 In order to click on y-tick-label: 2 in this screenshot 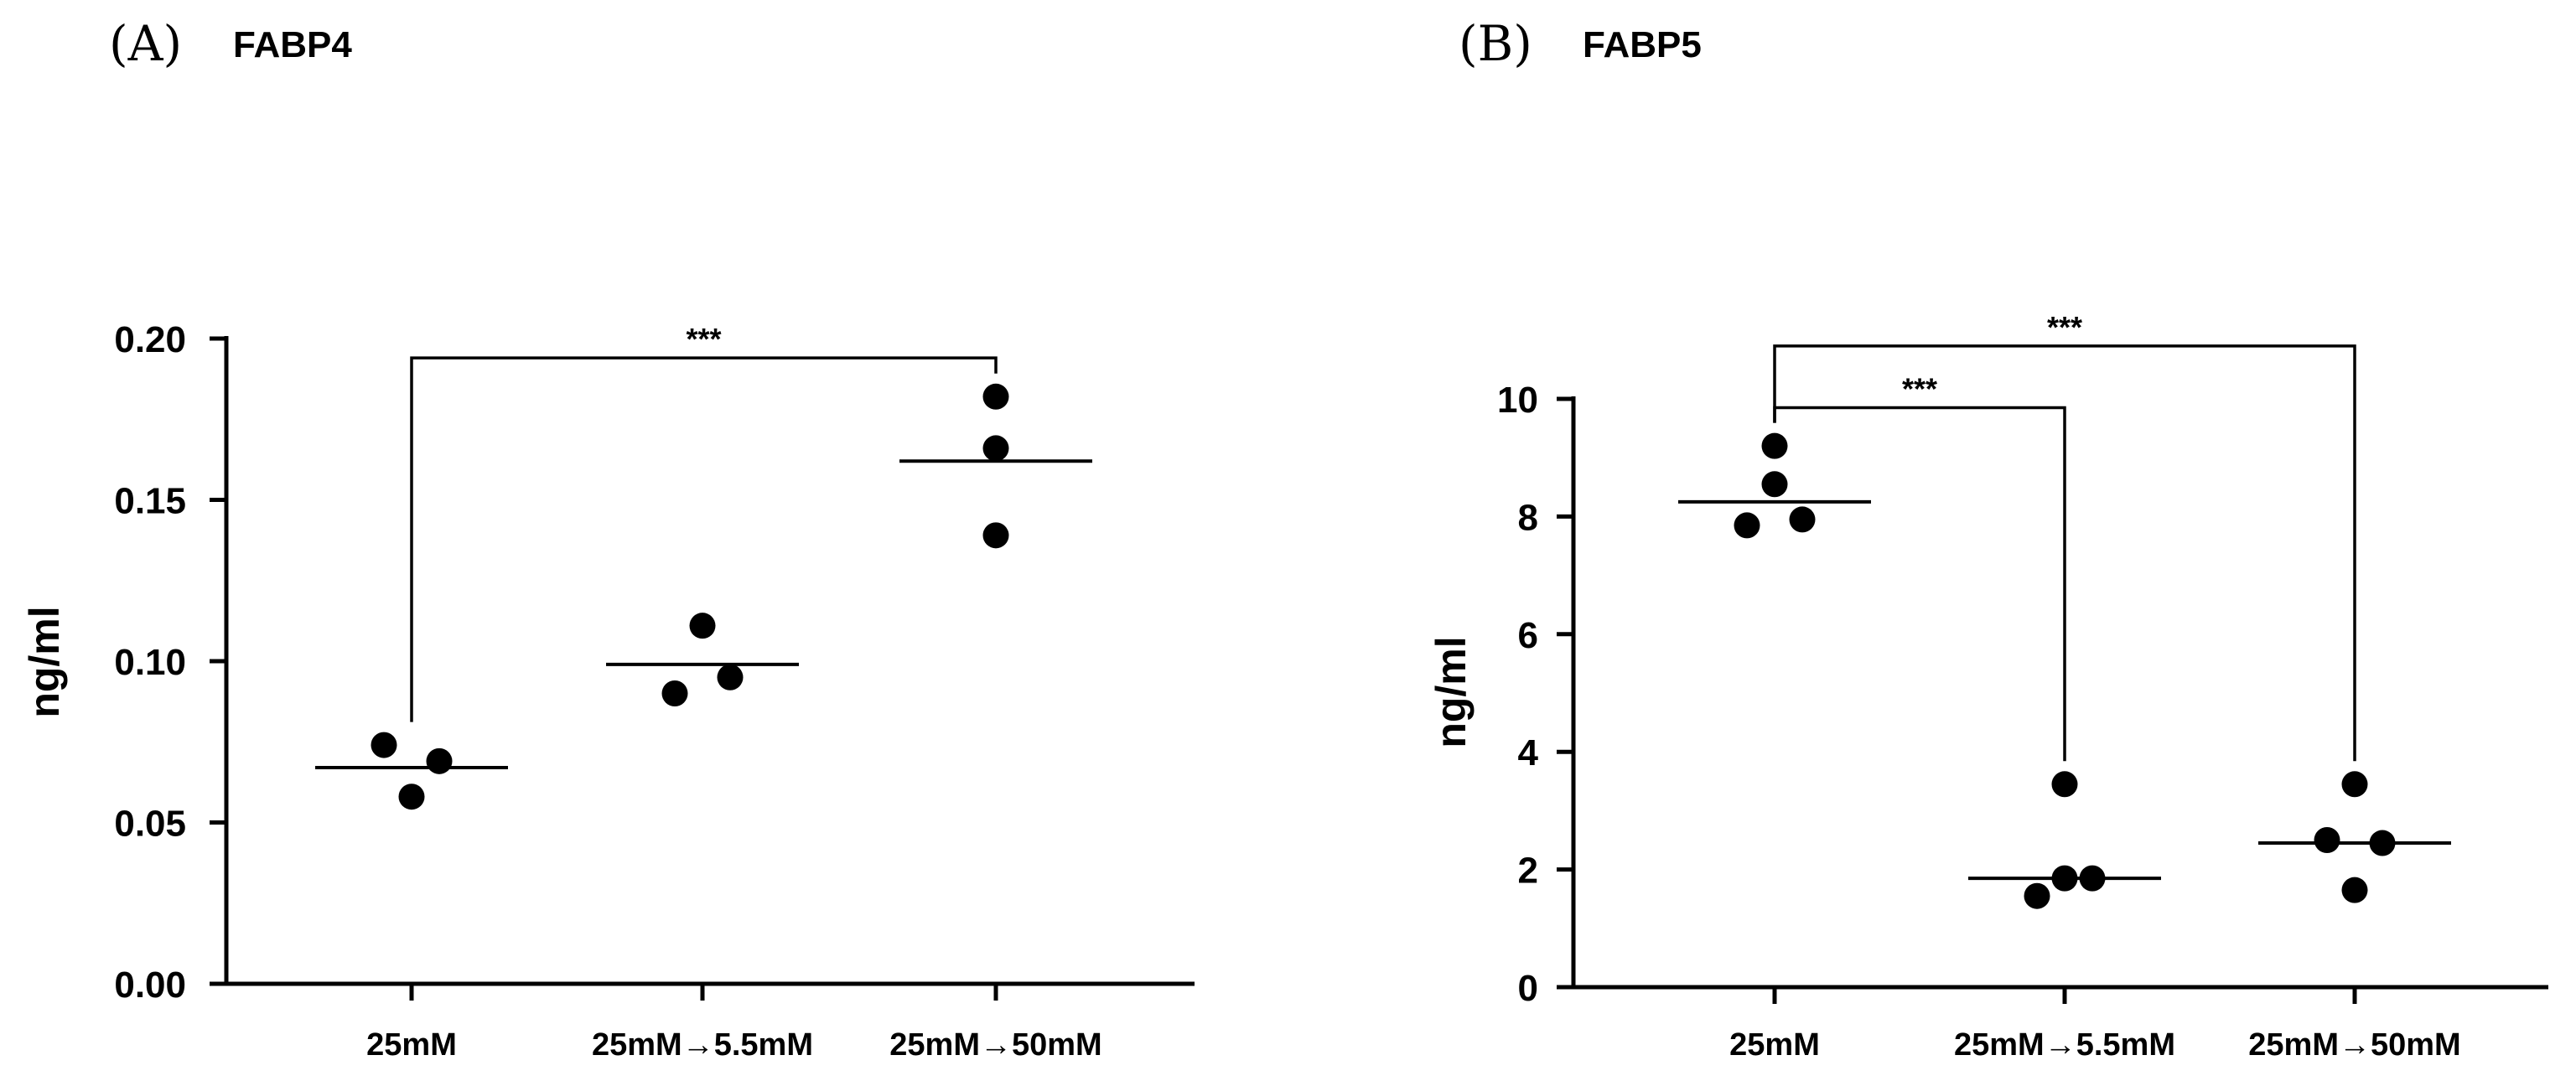, I will do `click(1528, 871)`.